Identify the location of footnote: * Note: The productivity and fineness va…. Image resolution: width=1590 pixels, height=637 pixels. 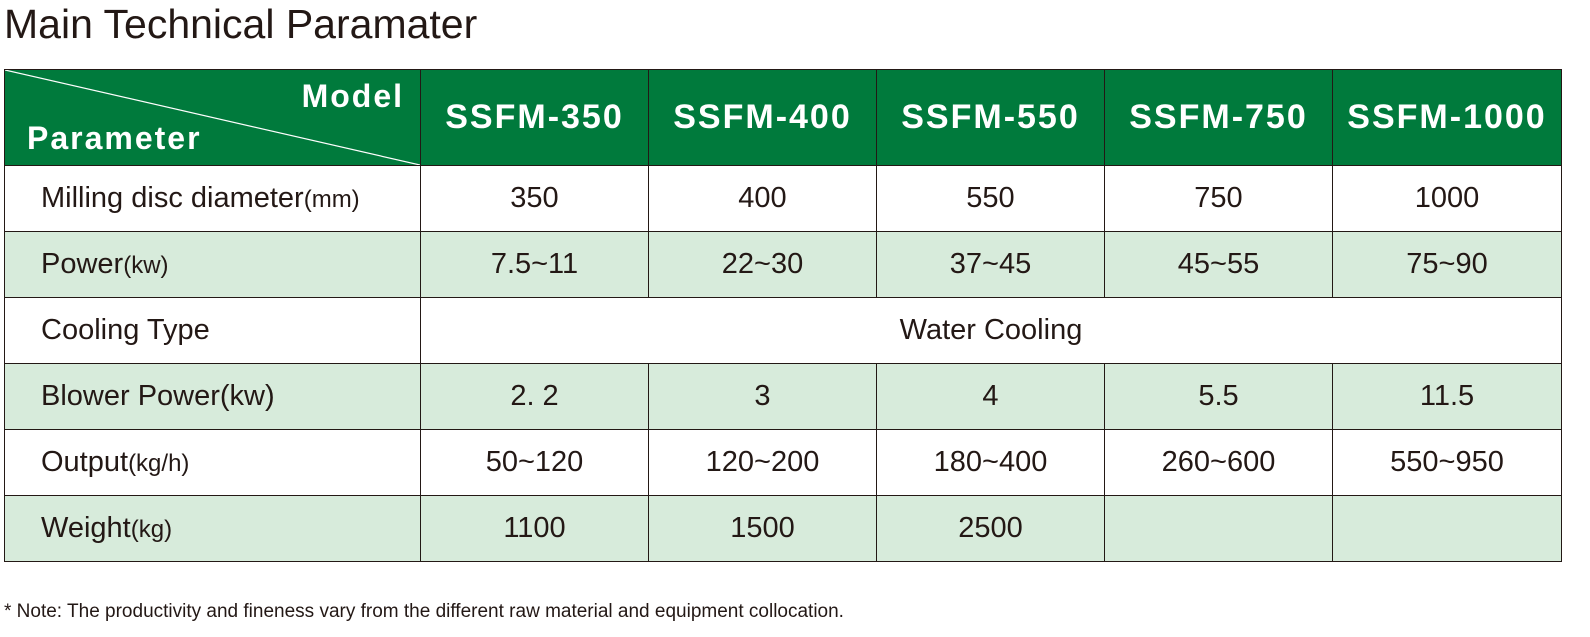
(424, 611).